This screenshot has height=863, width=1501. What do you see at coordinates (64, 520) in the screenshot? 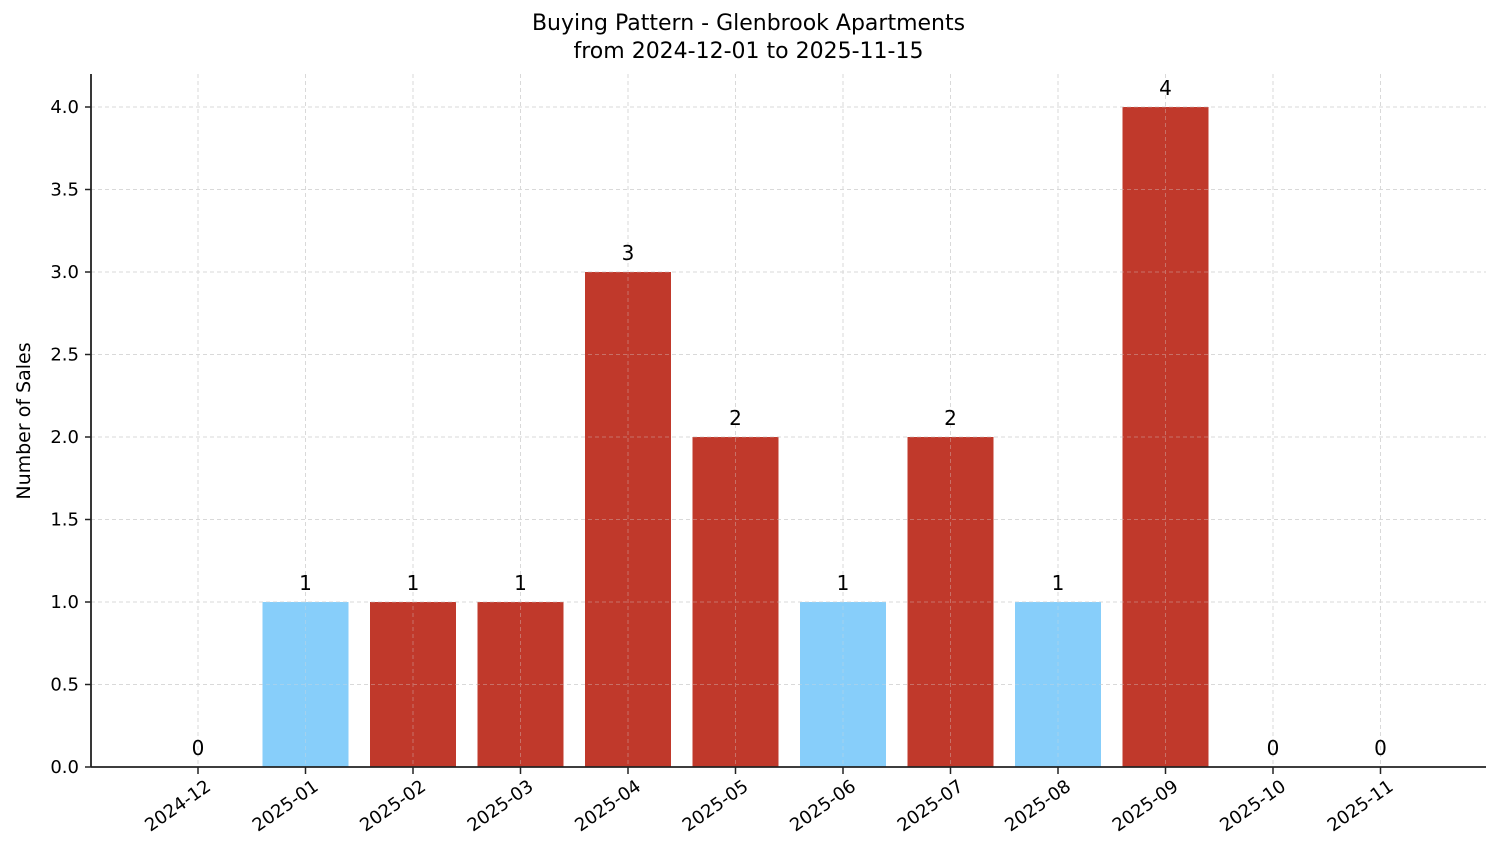
I see `y-tick-label: 1.5` at bounding box center [64, 520].